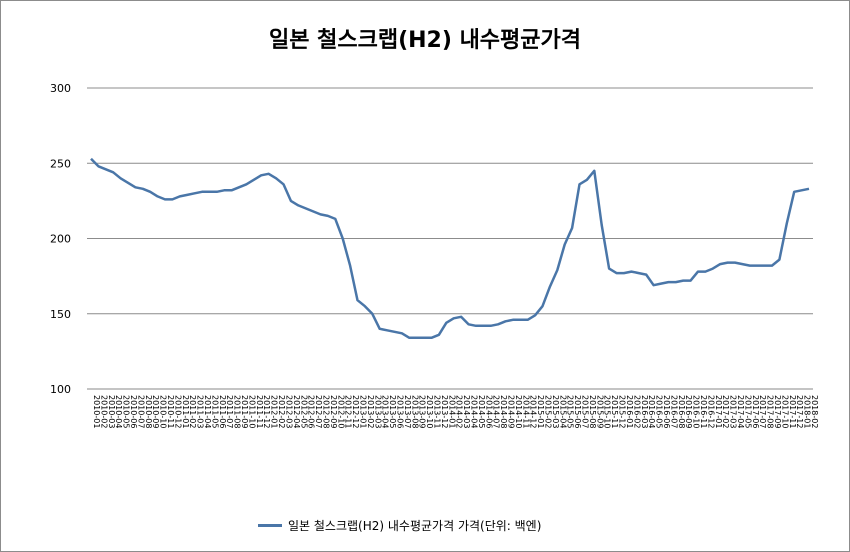  Describe the element at coordinates (407, 411) in the screenshot. I see `x-tick-label: 2013-07` at that location.